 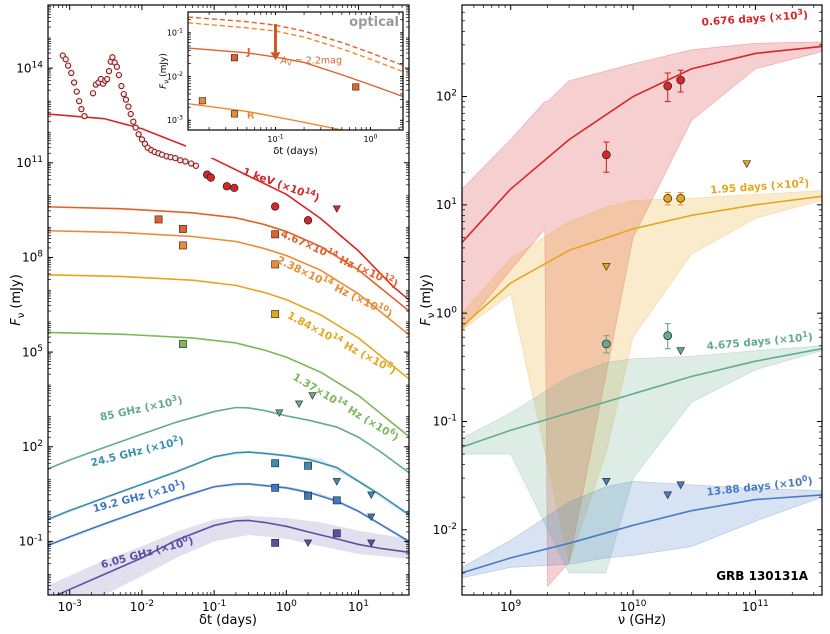 What do you see at coordinates (175, 120) in the screenshot?
I see `inset-y-tick-label: 10-3` at bounding box center [175, 120].